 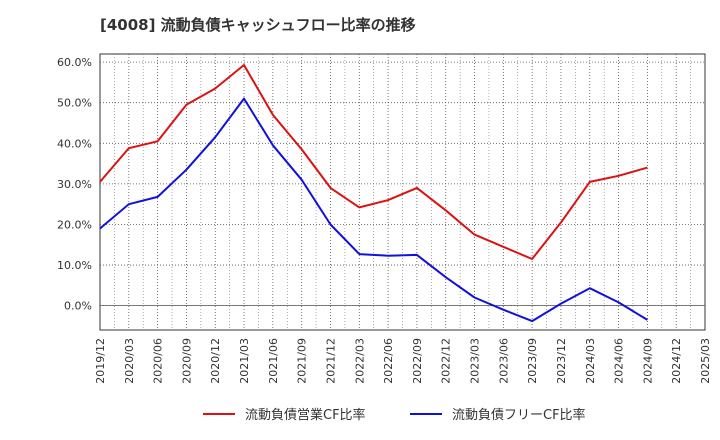 What do you see at coordinates (532, 361) in the screenshot?
I see `x-tick-label: 2023/09` at bounding box center [532, 361].